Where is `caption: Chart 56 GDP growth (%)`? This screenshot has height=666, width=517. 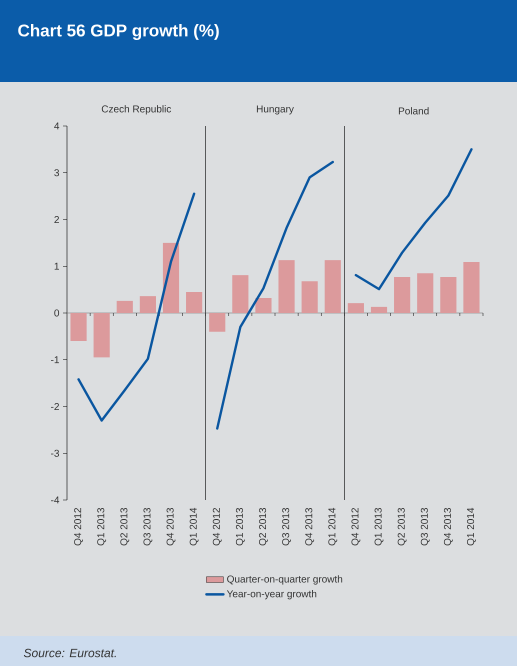 caption: Chart 56 GDP growth (%) is located at coordinates (118, 32).